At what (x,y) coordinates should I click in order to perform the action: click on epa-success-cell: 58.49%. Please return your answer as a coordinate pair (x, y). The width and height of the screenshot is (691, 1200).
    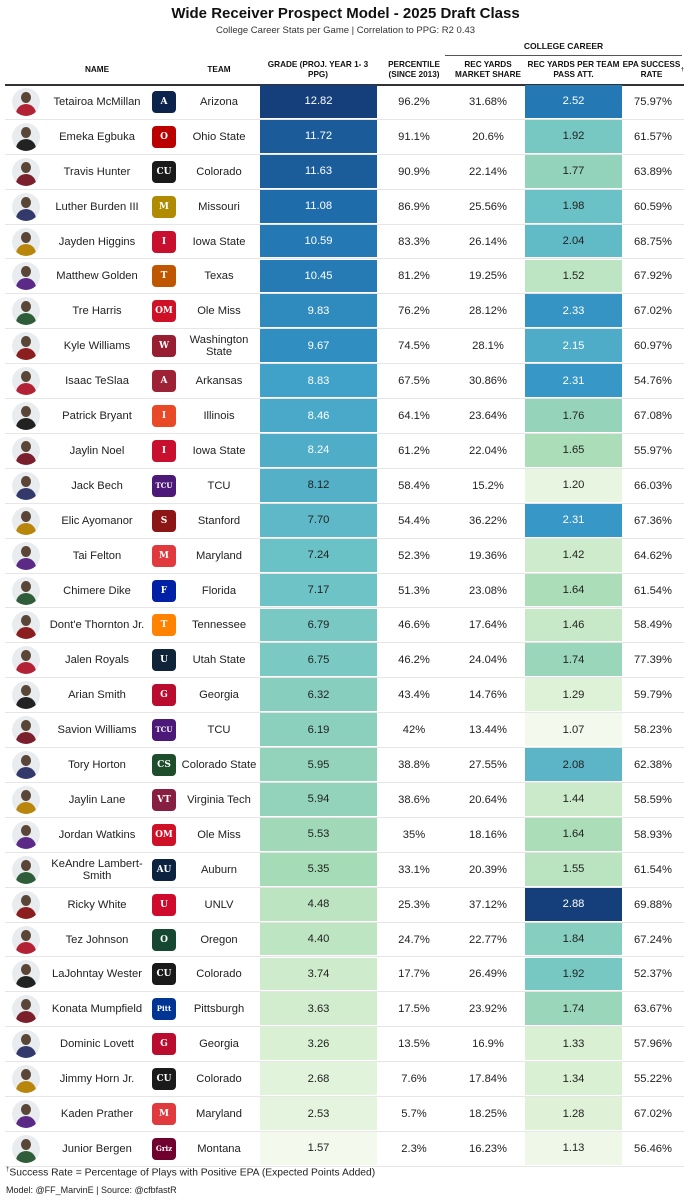
    Looking at the image, I should click on (653, 625).